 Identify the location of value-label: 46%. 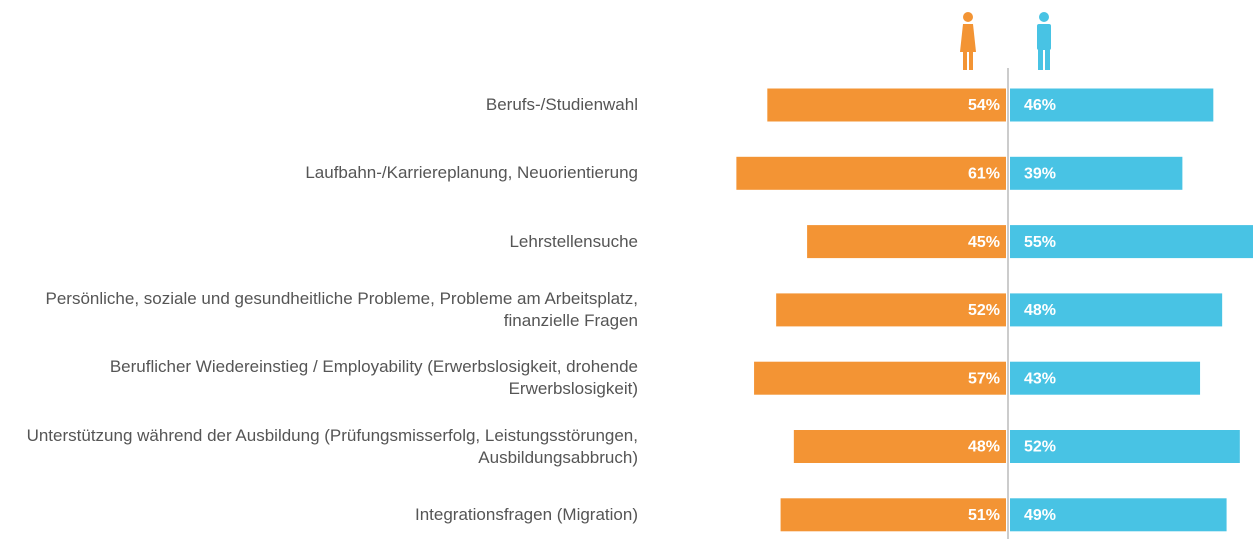
(1040, 105).